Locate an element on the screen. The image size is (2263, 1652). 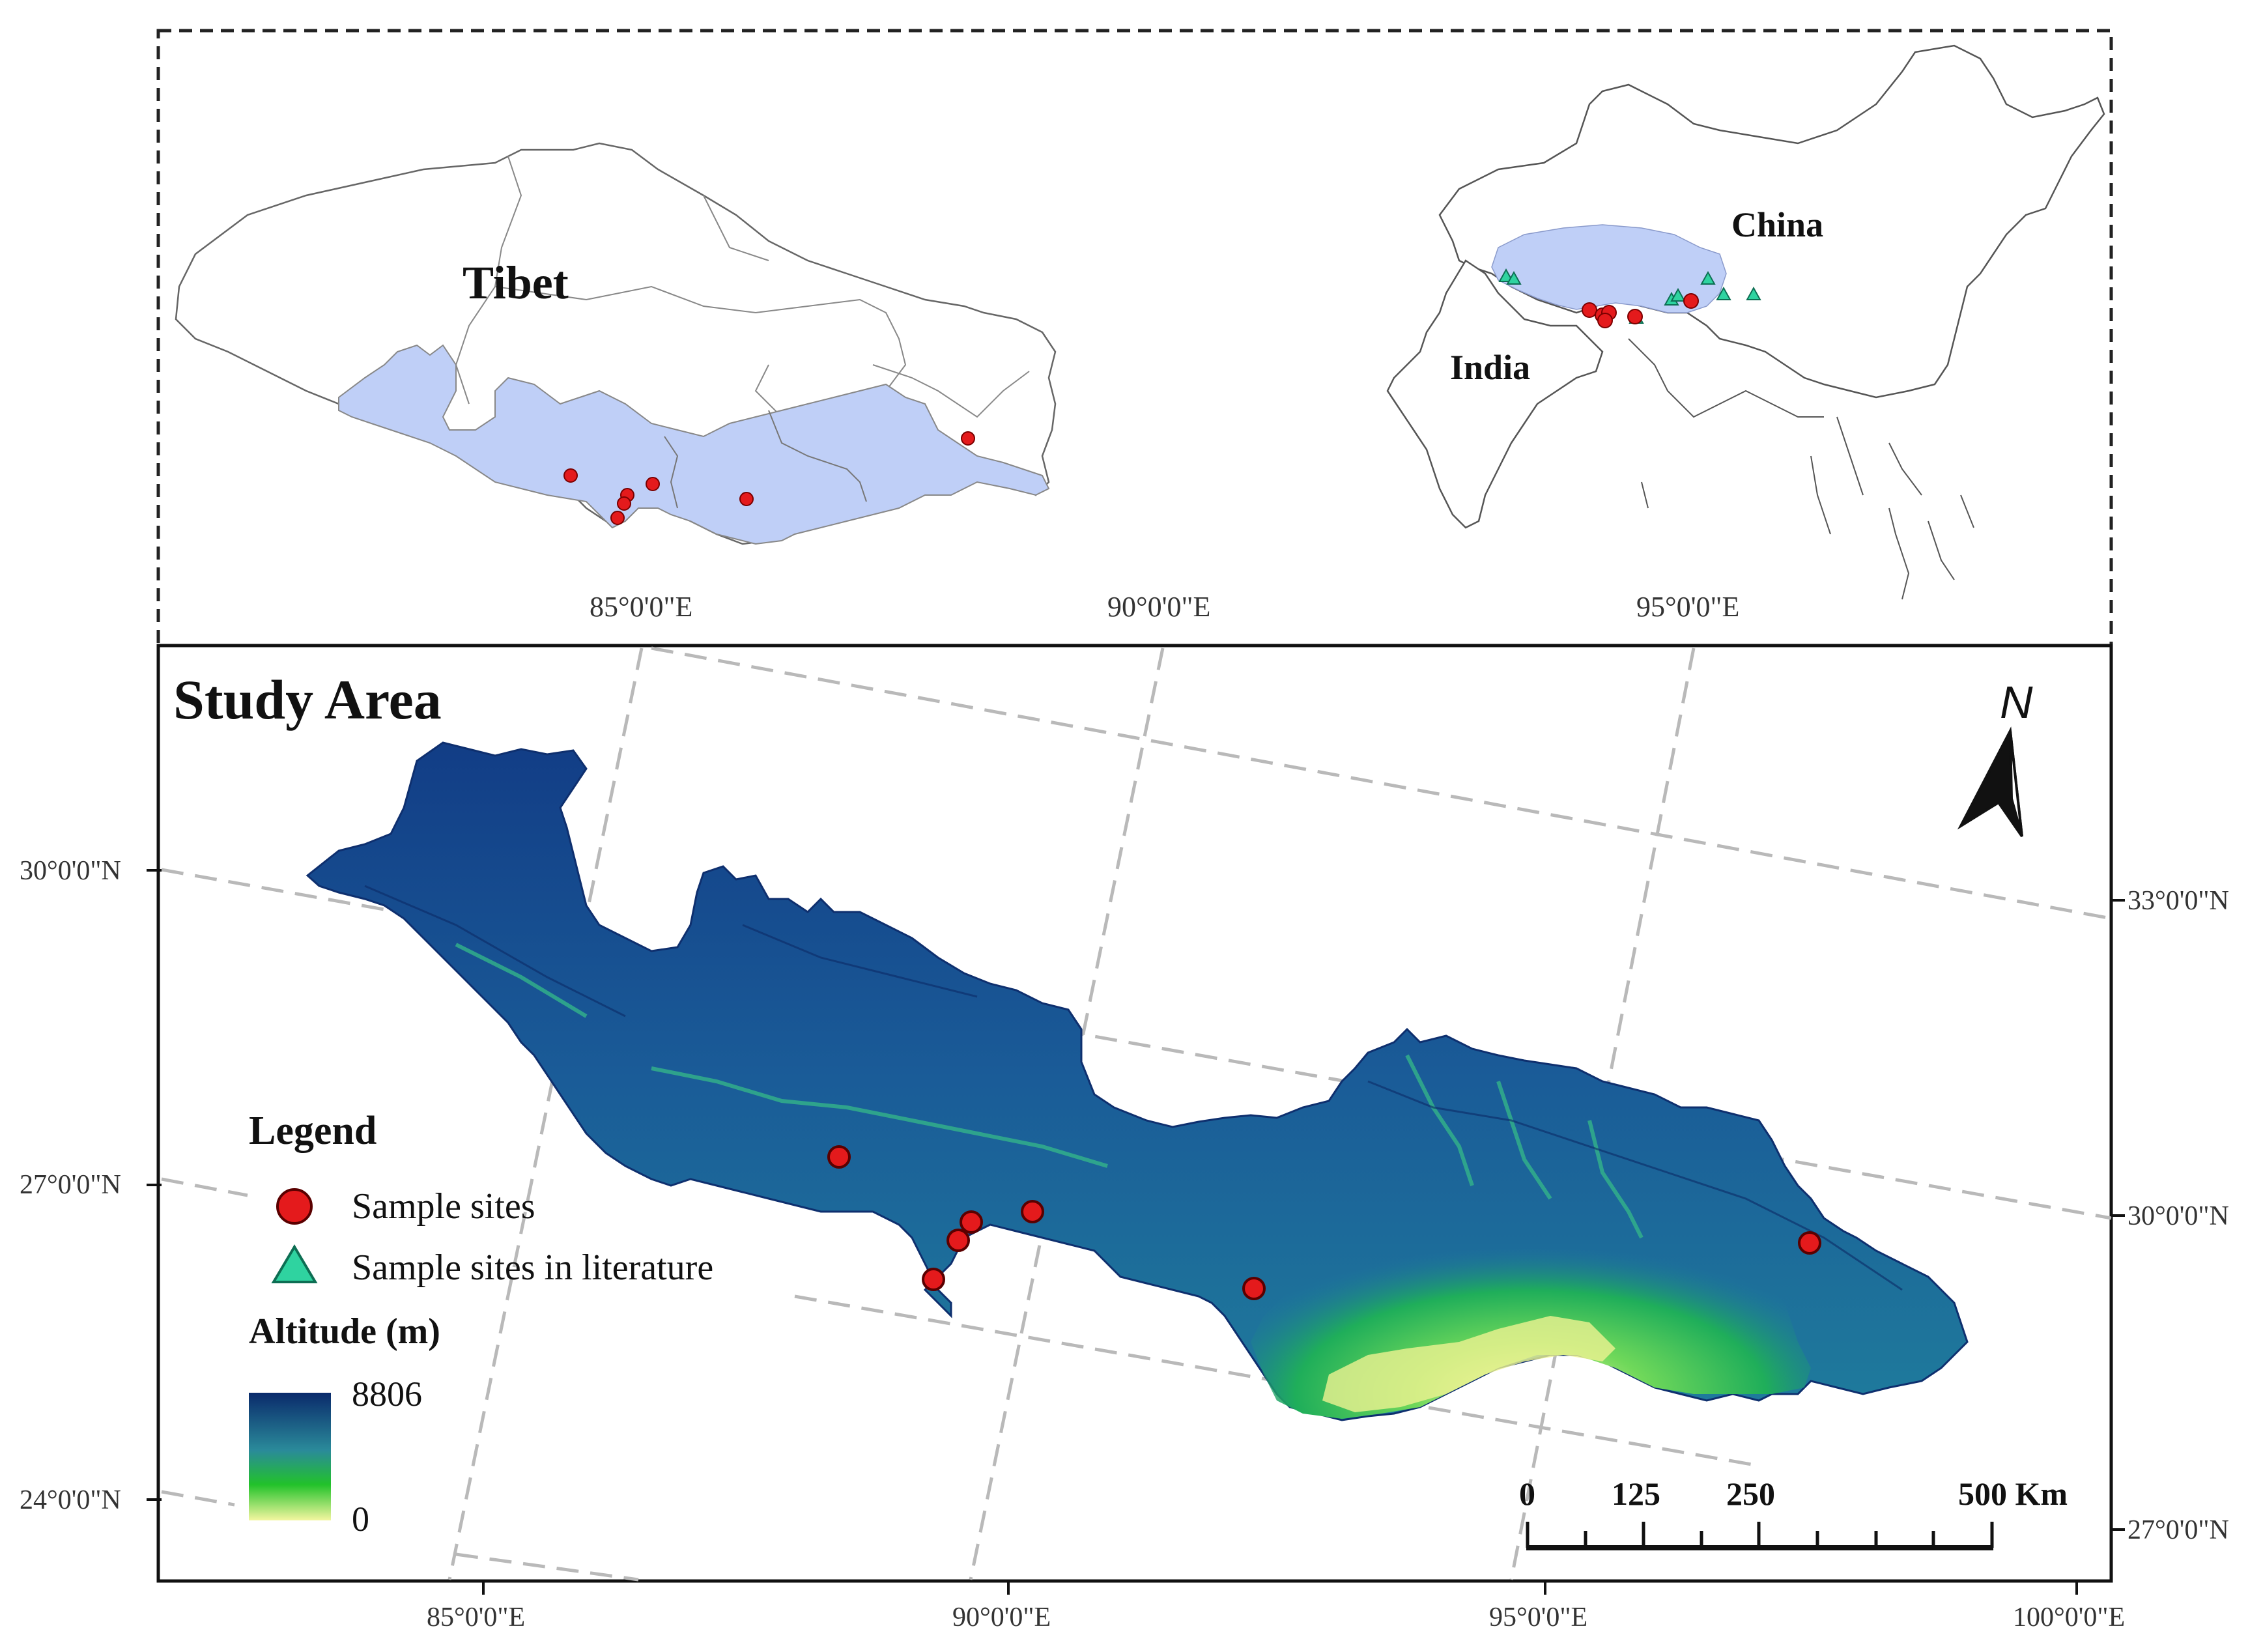
lon-label-bottom: 85°0'0"E is located at coordinates (476, 1617).